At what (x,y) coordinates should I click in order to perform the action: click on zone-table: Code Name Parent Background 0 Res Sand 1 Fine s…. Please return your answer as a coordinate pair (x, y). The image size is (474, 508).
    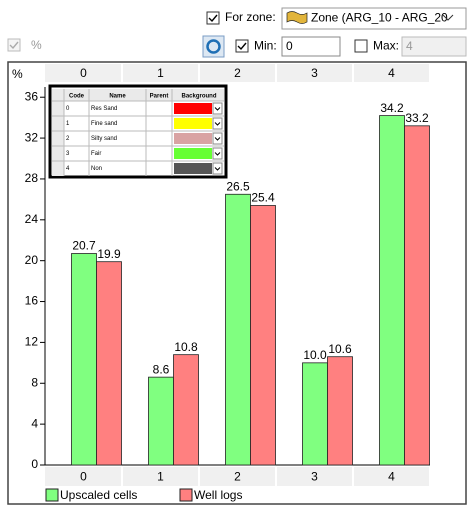
    Looking at the image, I should click on (138, 131).